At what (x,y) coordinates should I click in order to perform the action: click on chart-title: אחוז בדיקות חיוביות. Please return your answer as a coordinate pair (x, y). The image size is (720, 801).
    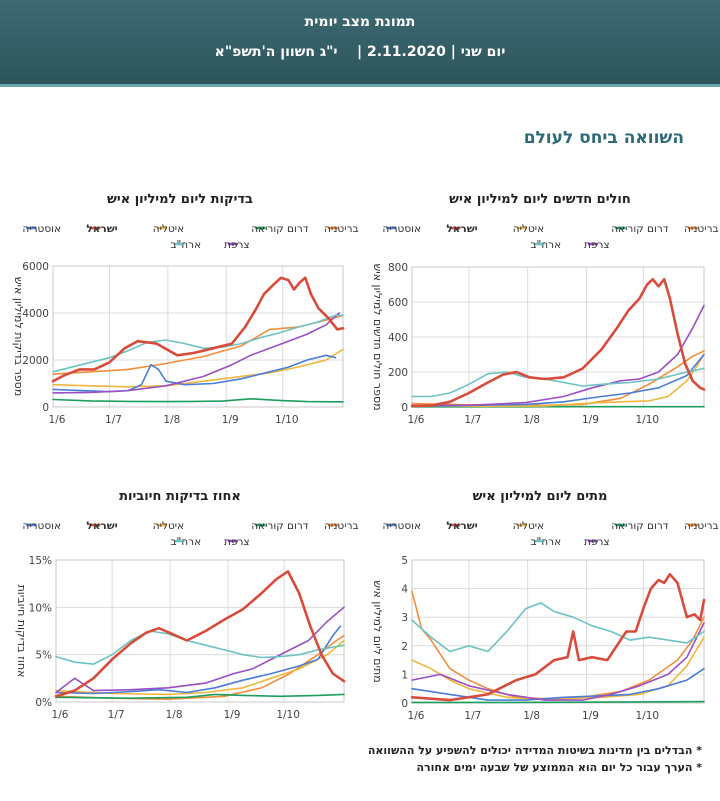
    Looking at the image, I should click on (180, 496).